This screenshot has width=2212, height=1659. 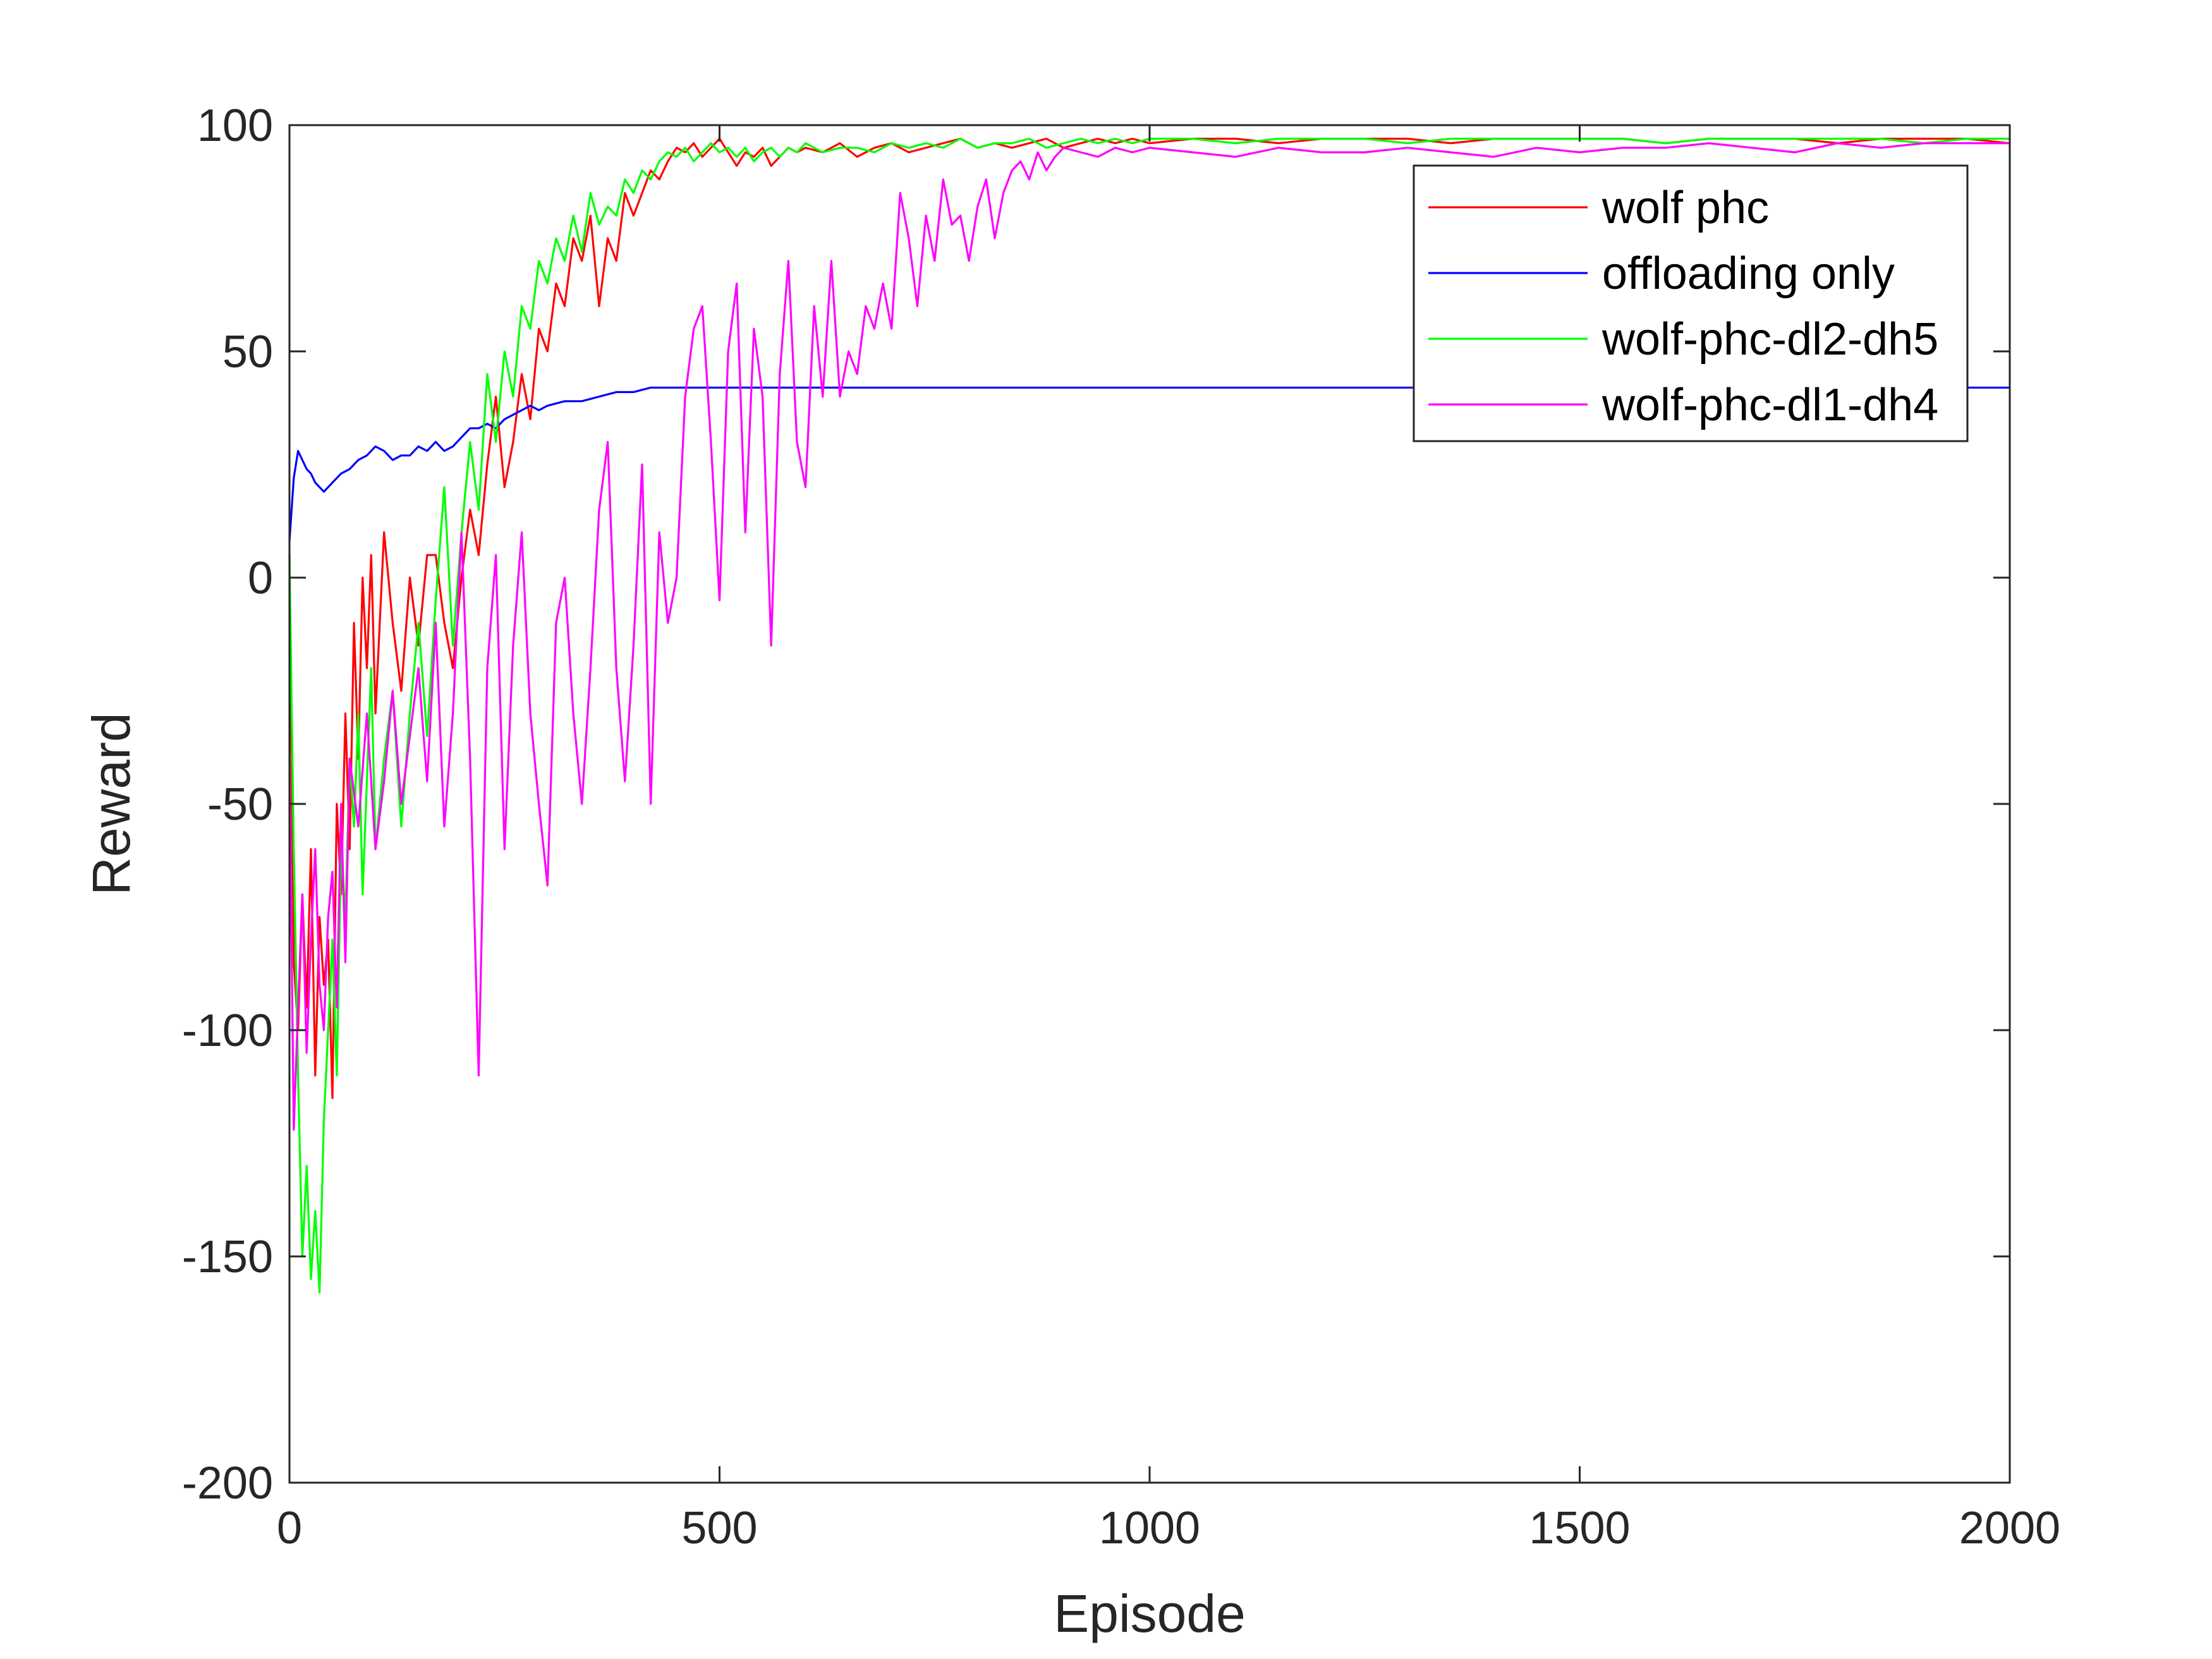 I want to click on x-tick-label: 1500, so click(x=1579, y=1528).